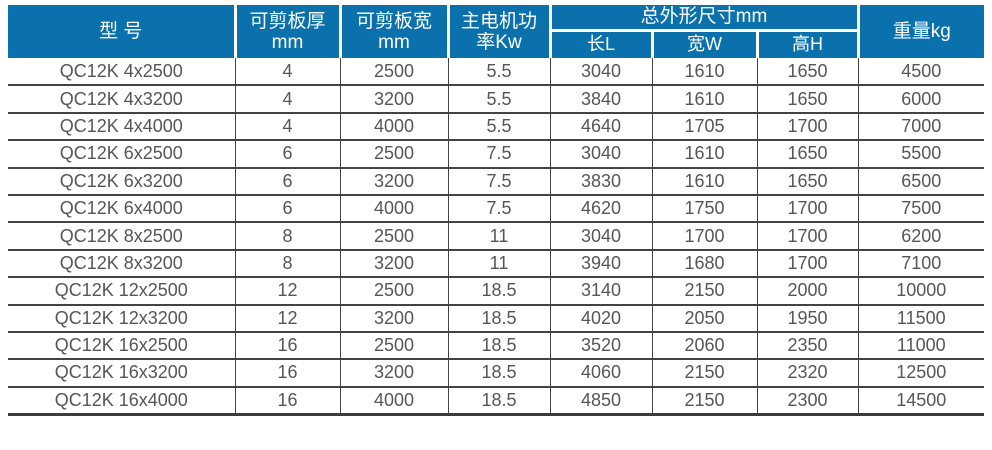 Image resolution: width=992 pixels, height=450 pixels. Describe the element at coordinates (920, 401) in the screenshot. I see `cell-weight: 14500` at that location.